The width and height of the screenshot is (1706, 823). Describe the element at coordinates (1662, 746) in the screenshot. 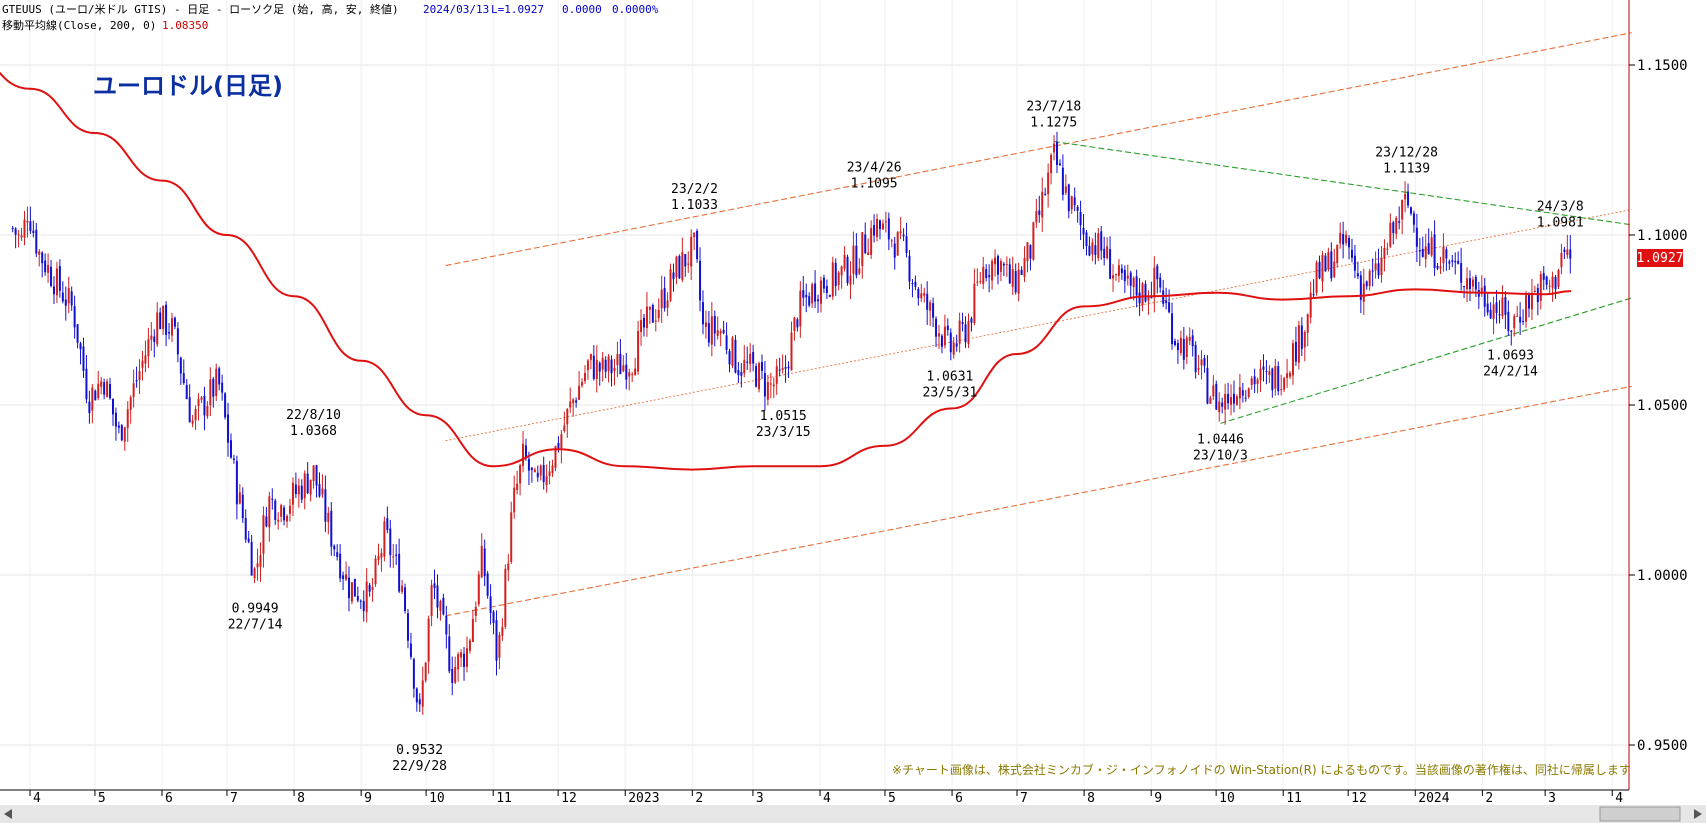

I see `y-tick-label: 0.9500` at that location.